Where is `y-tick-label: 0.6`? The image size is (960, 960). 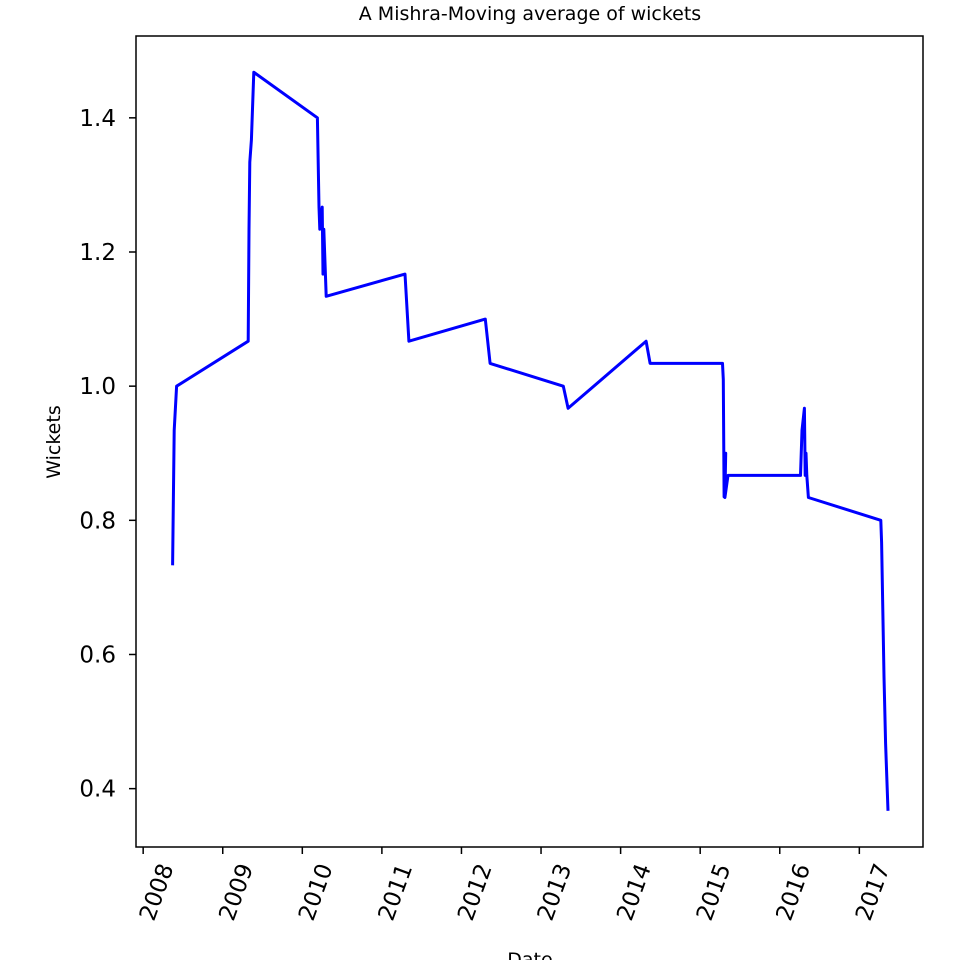
y-tick-label: 0.6 is located at coordinates (97, 655).